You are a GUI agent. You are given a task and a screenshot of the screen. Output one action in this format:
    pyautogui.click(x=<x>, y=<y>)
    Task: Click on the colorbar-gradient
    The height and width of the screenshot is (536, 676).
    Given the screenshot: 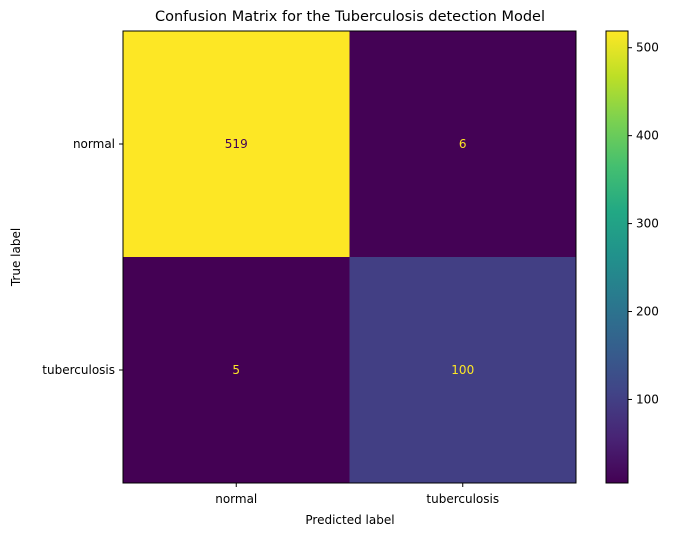 What is the action you would take?
    pyautogui.click(x=617, y=257)
    